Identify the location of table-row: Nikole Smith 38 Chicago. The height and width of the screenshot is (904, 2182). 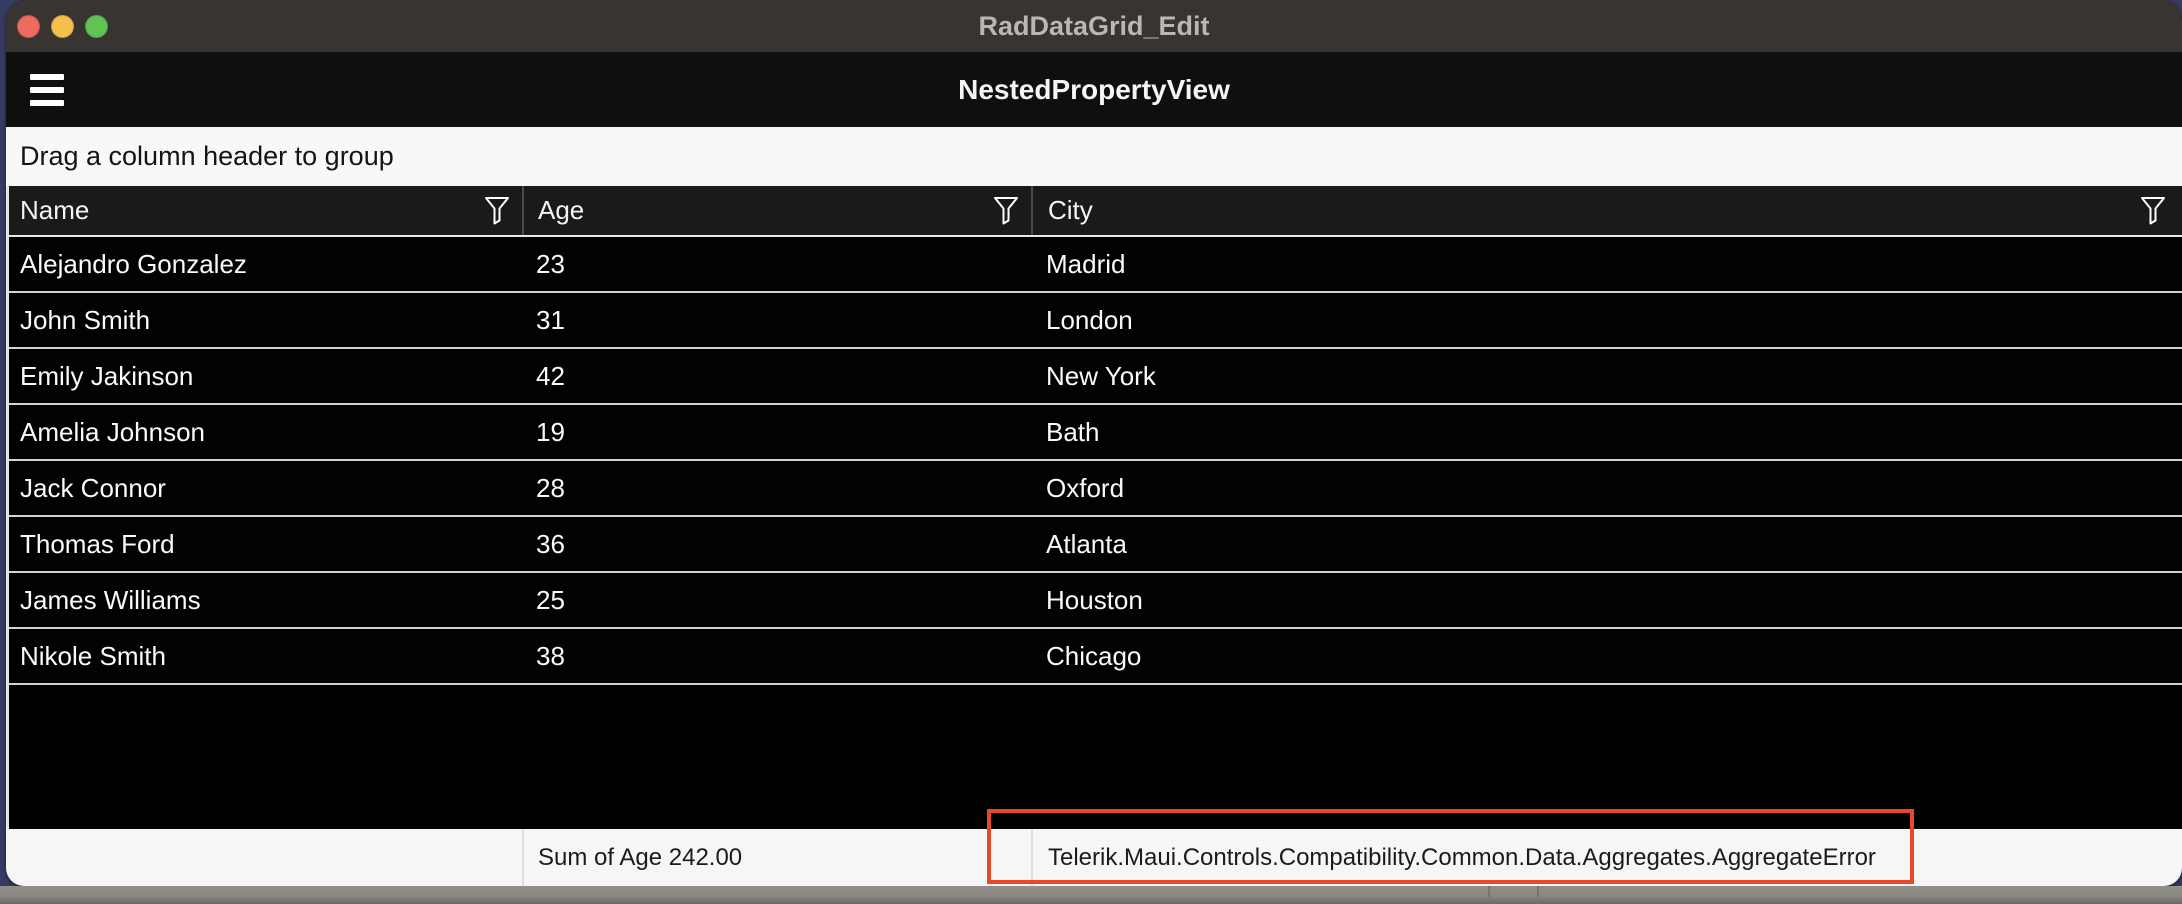
(1094, 657).